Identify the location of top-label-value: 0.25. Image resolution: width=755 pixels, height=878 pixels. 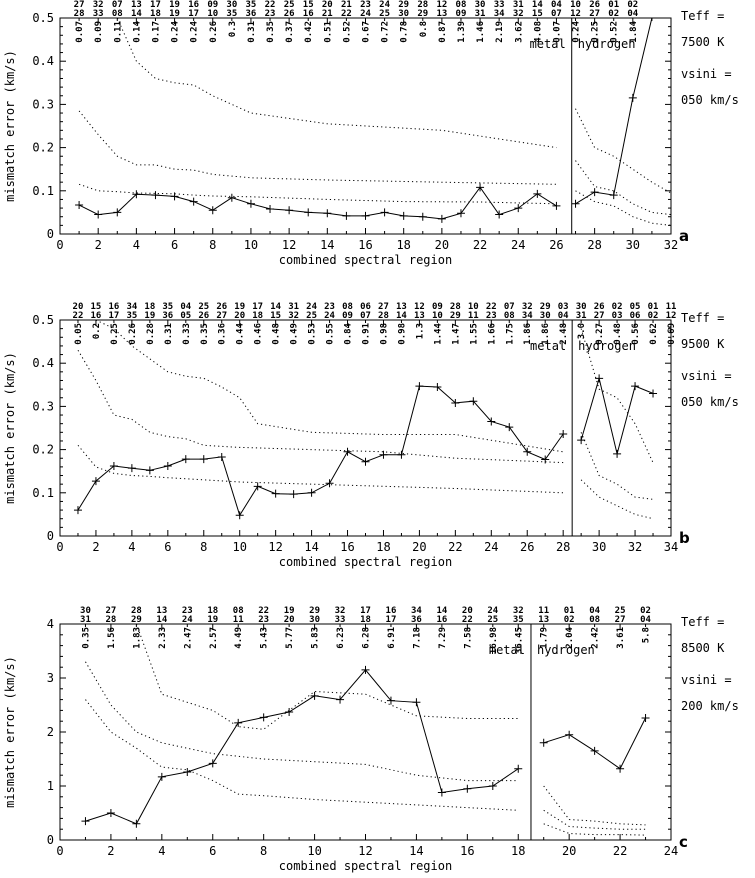
(596, 32).